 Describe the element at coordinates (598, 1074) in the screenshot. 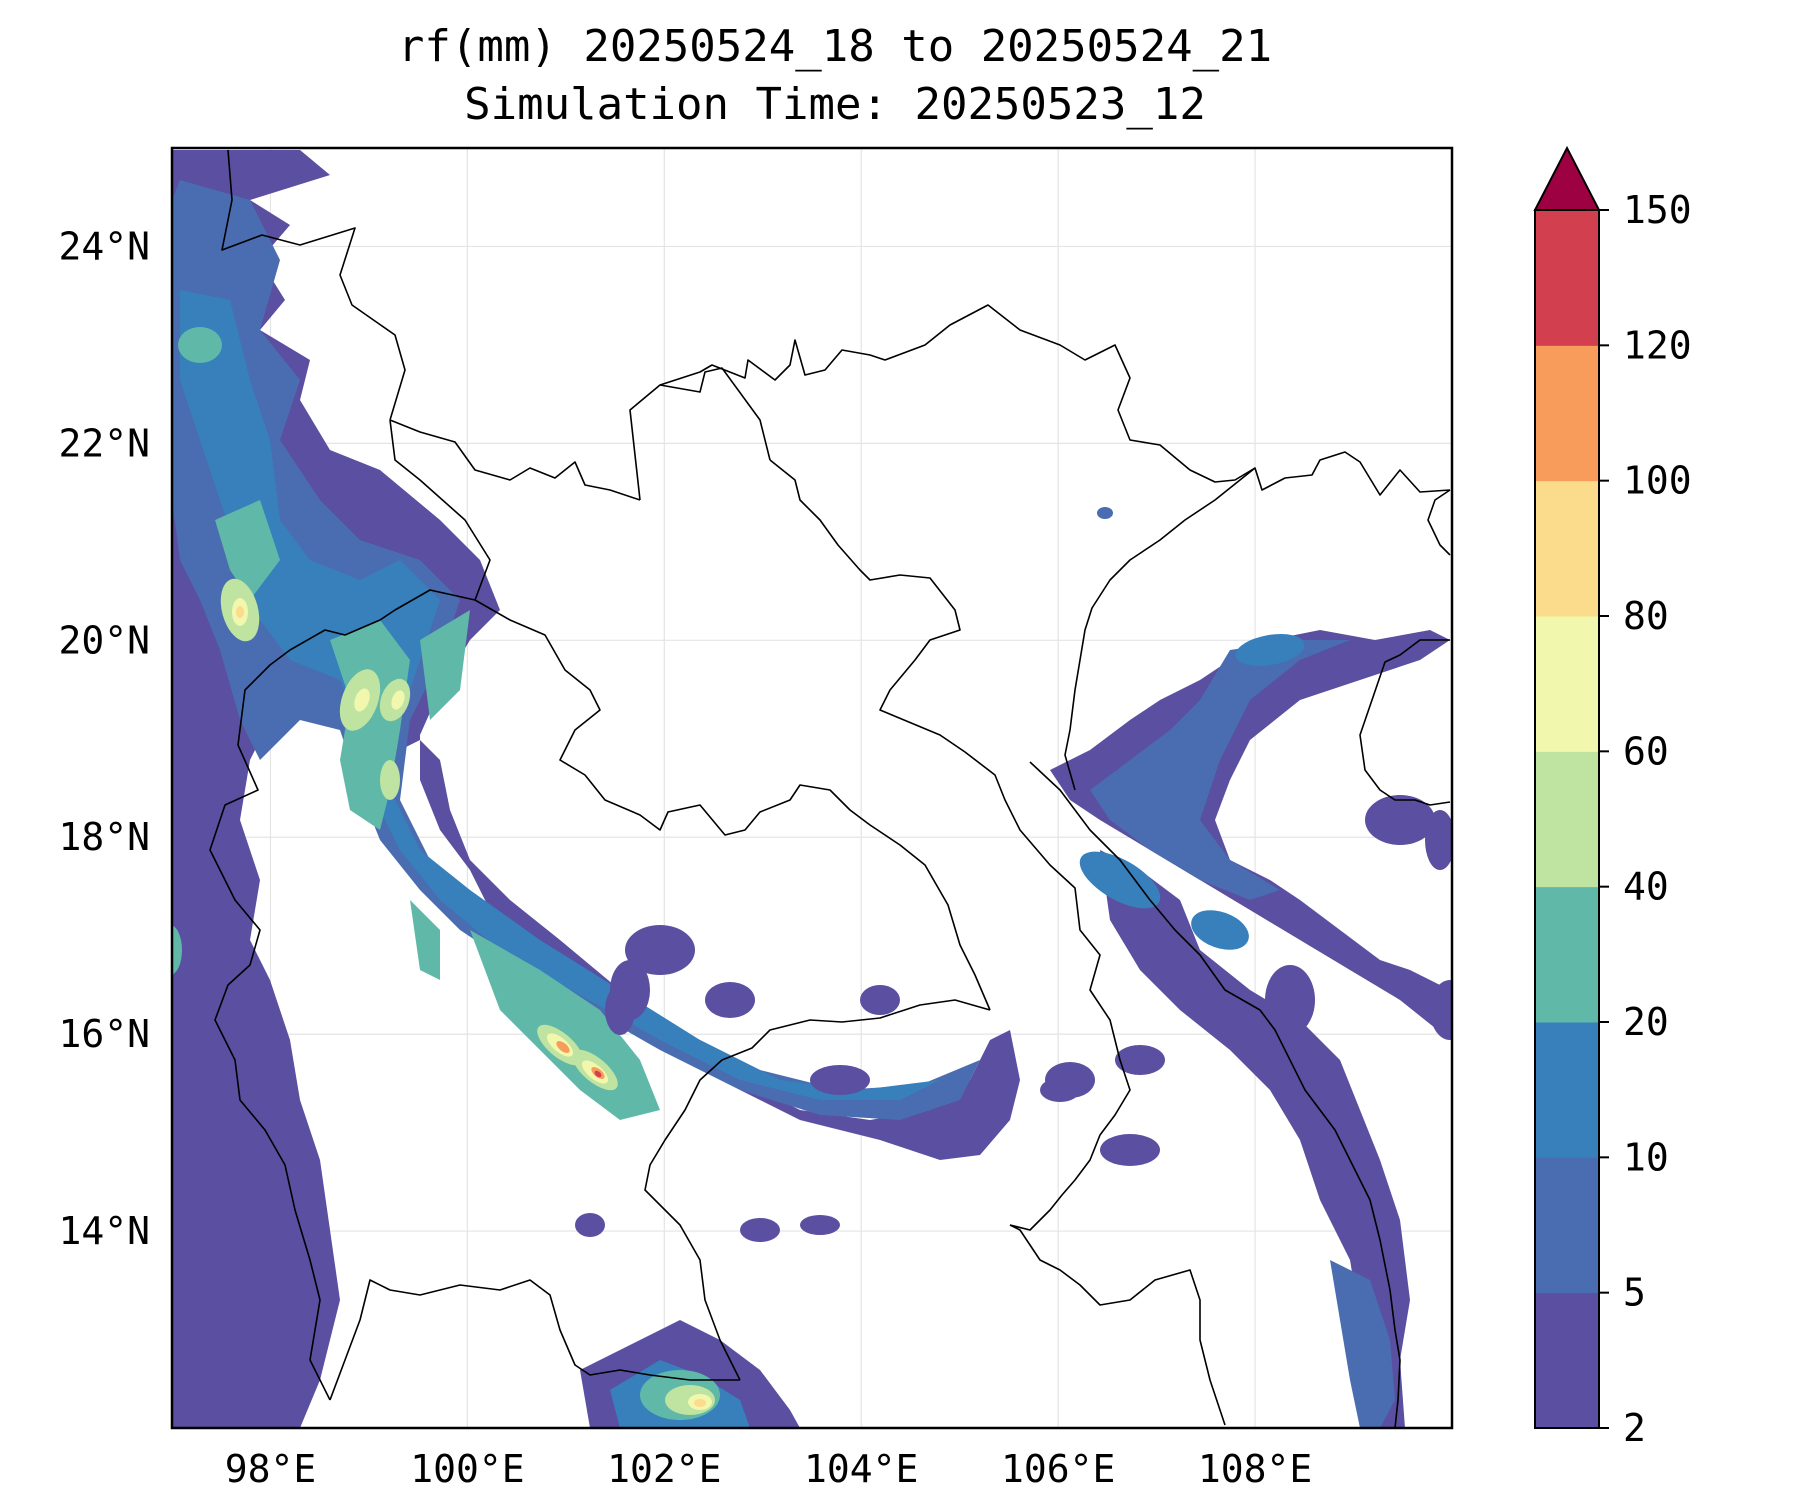

I see `rain-contour-120mm` at that location.